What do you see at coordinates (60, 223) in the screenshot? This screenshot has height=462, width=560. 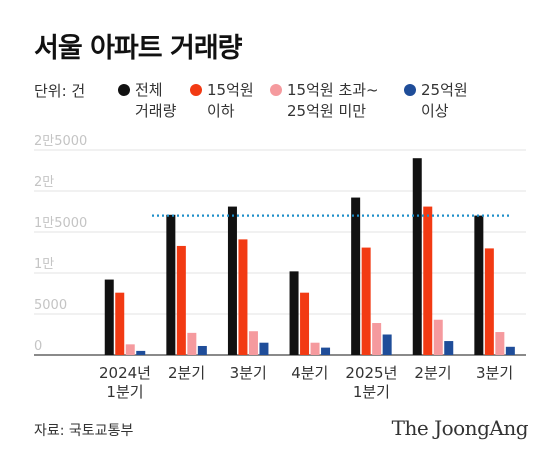 I see `y-tick-label: 1만5000` at bounding box center [60, 223].